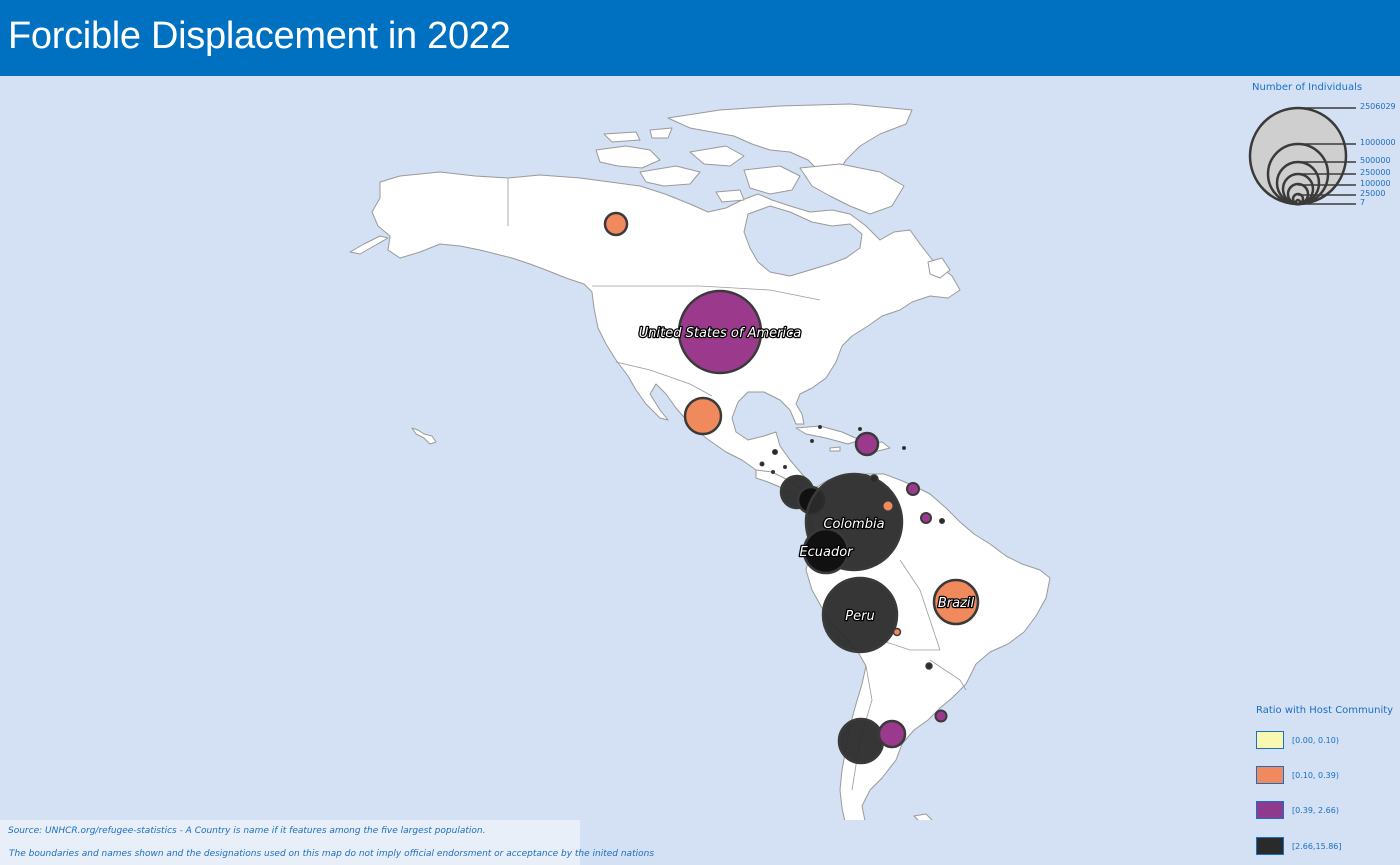 This screenshot has width=1400, height=865. Describe the element at coordinates (1378, 106) in the screenshot. I see `size-legend-tick: 2506029` at that location.